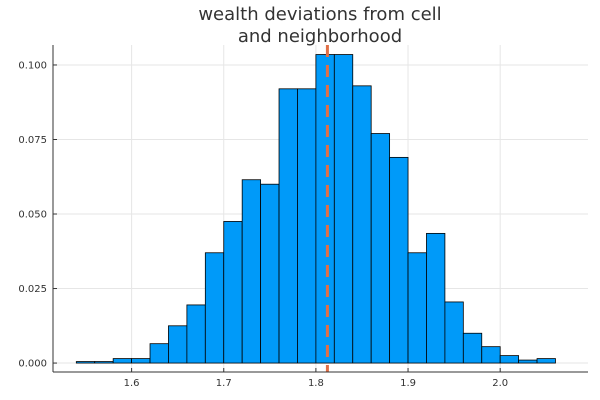  What do you see at coordinates (320, 36) in the screenshot?
I see `chart-title-line-2: and neighborhood` at bounding box center [320, 36].